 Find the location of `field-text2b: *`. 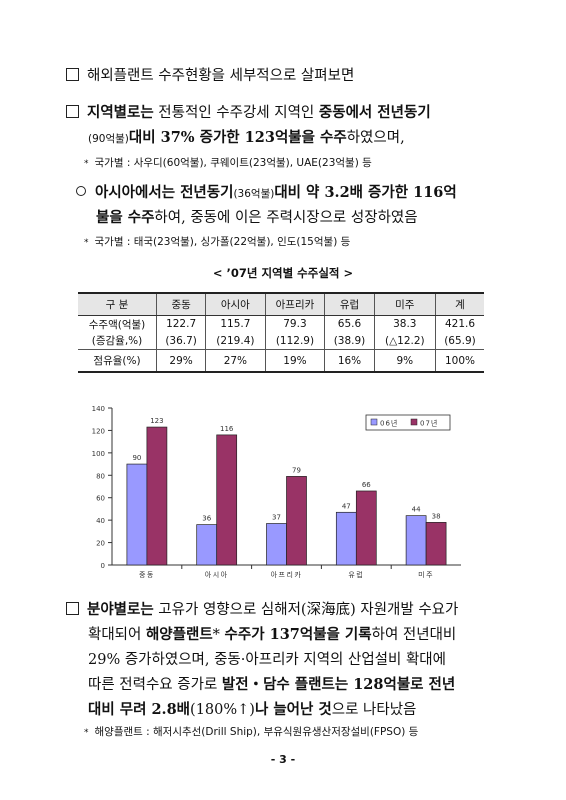

field-text2b: * is located at coordinates (218, 635).